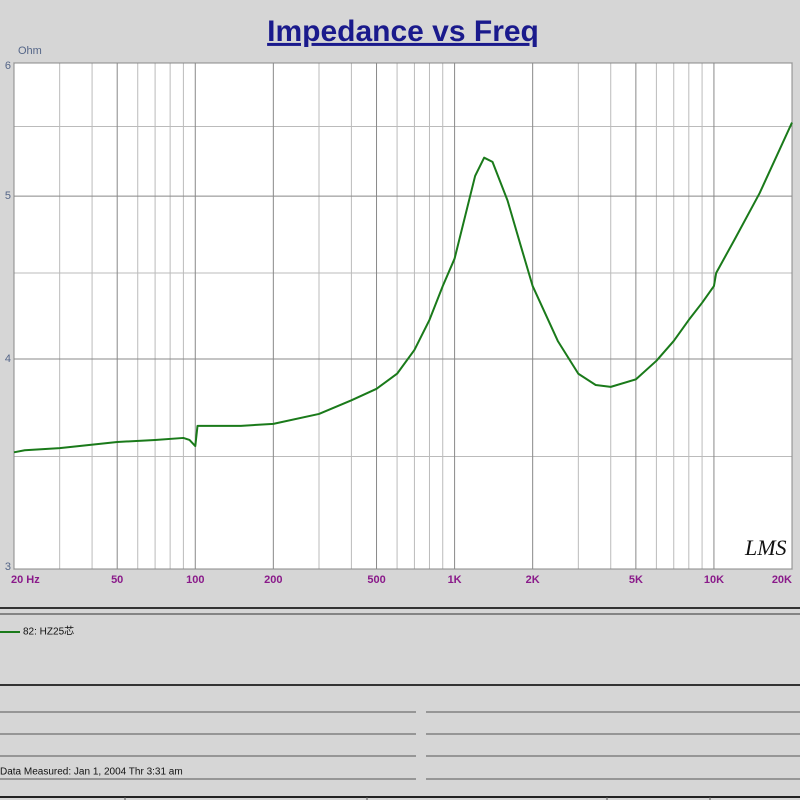 The image size is (800, 800). What do you see at coordinates (8, 359) in the screenshot?
I see `y-tick-label: 4` at bounding box center [8, 359].